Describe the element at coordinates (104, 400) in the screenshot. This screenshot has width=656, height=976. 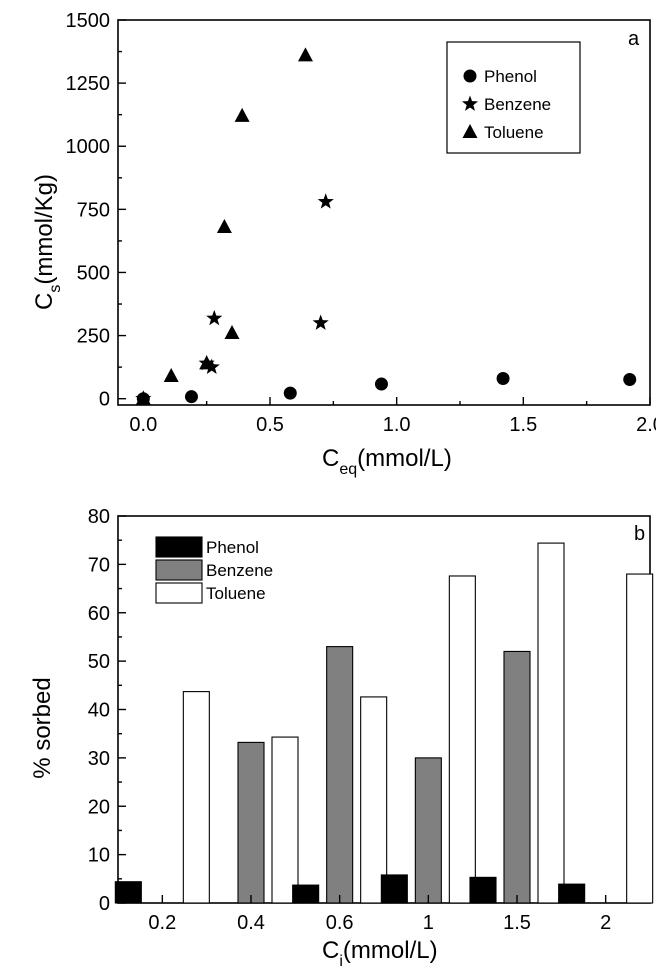
I see `panel-a-y-tick-label: 0` at that location.